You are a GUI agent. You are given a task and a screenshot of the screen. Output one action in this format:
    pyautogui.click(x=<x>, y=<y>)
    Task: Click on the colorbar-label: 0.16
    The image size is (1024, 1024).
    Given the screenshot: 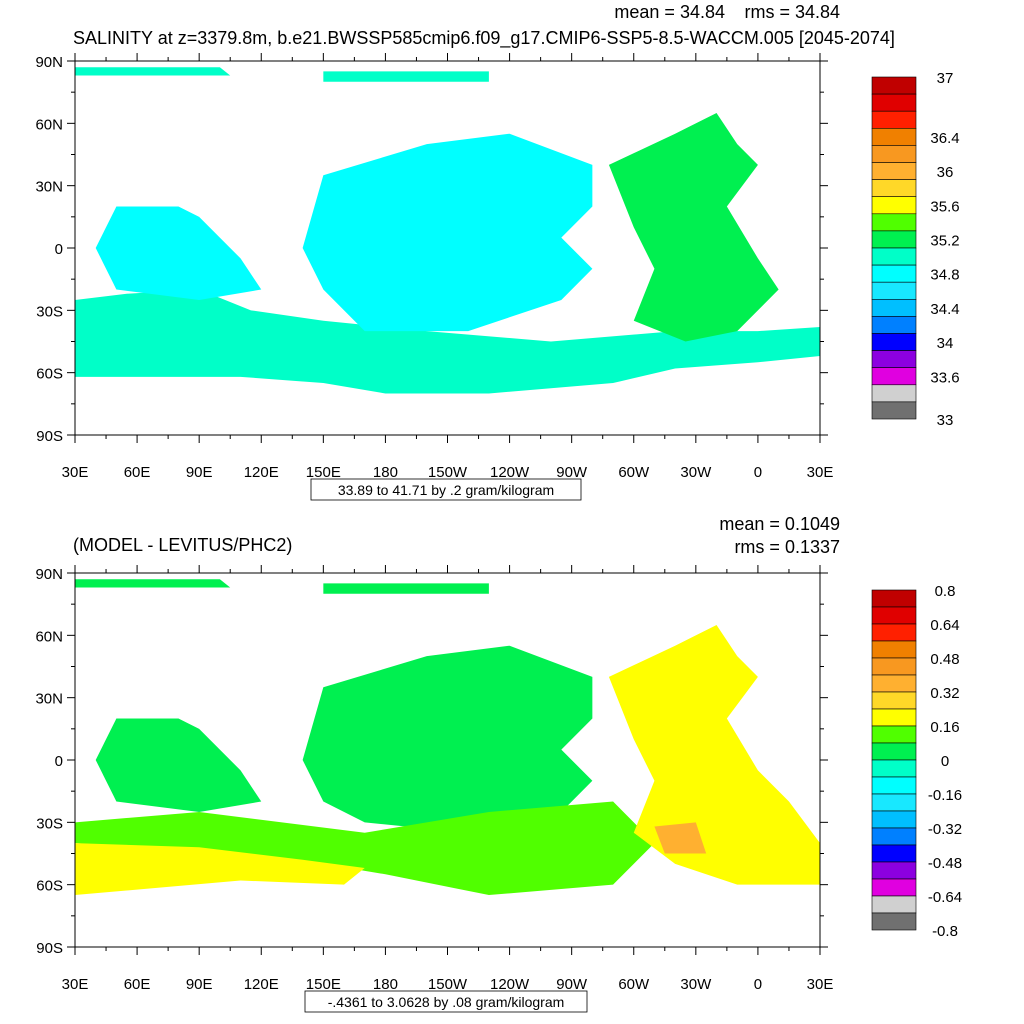 What is the action you would take?
    pyautogui.click(x=944, y=727)
    